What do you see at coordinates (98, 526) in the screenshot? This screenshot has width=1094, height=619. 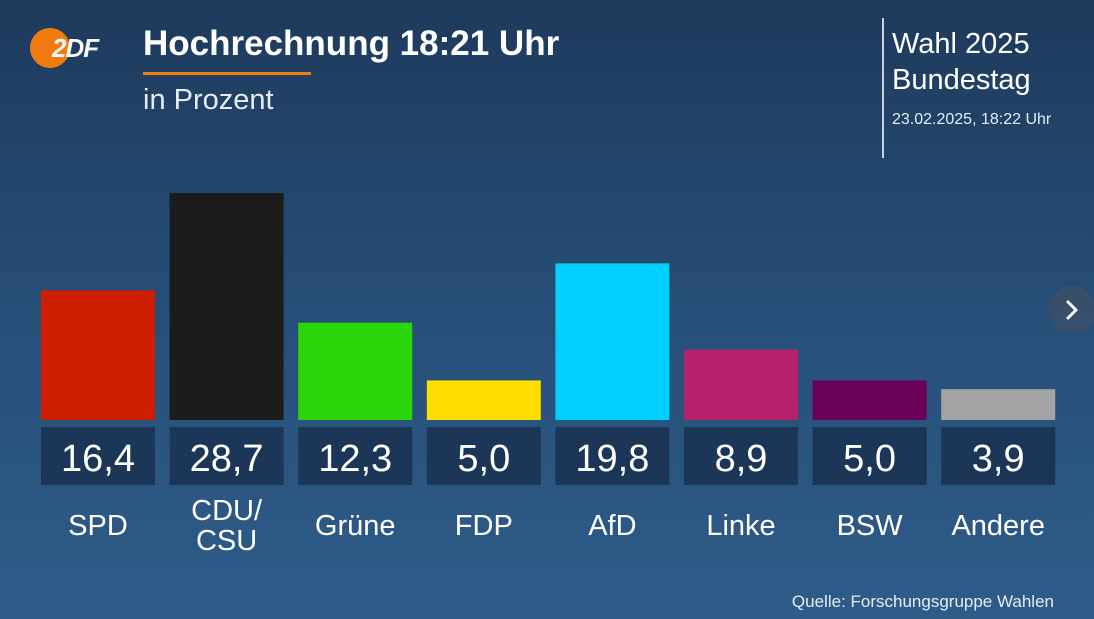 I see `category-label: SPD` at bounding box center [98, 526].